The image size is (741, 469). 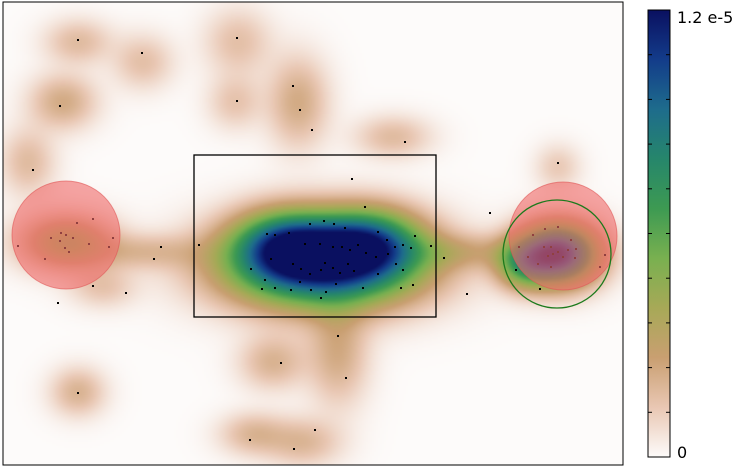 I want to click on green-circle, so click(x=557, y=254).